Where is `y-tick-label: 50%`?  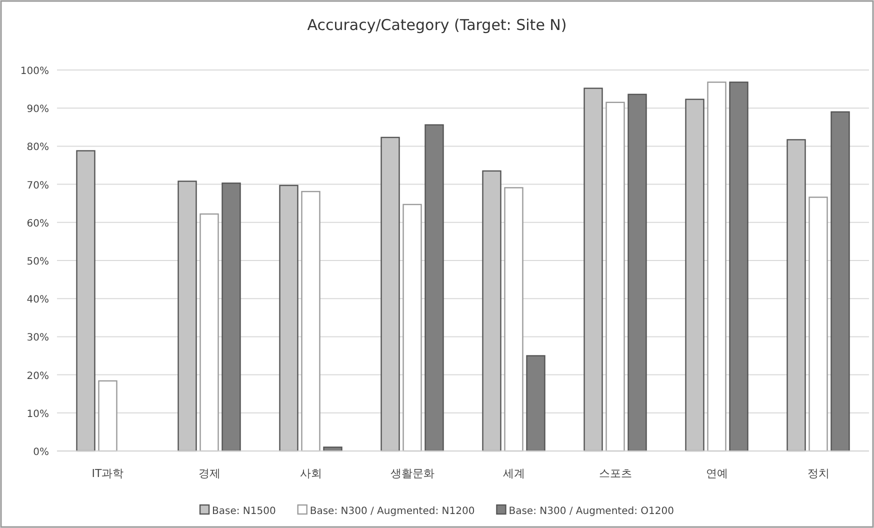 y-tick-label: 50% is located at coordinates (37, 262).